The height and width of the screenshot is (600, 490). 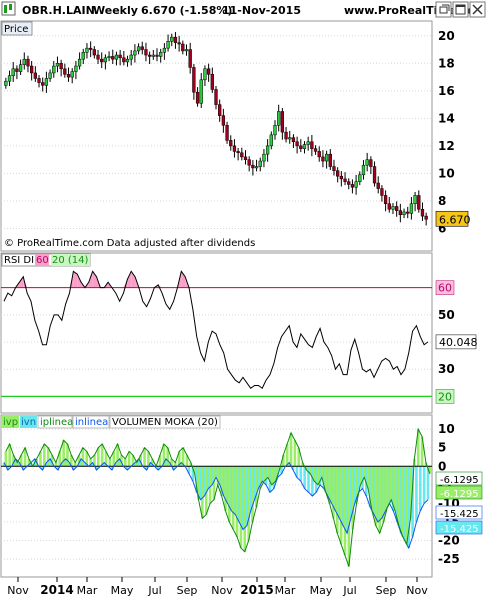 I want to click on rsi-tick-label: 30, so click(x=446, y=369).